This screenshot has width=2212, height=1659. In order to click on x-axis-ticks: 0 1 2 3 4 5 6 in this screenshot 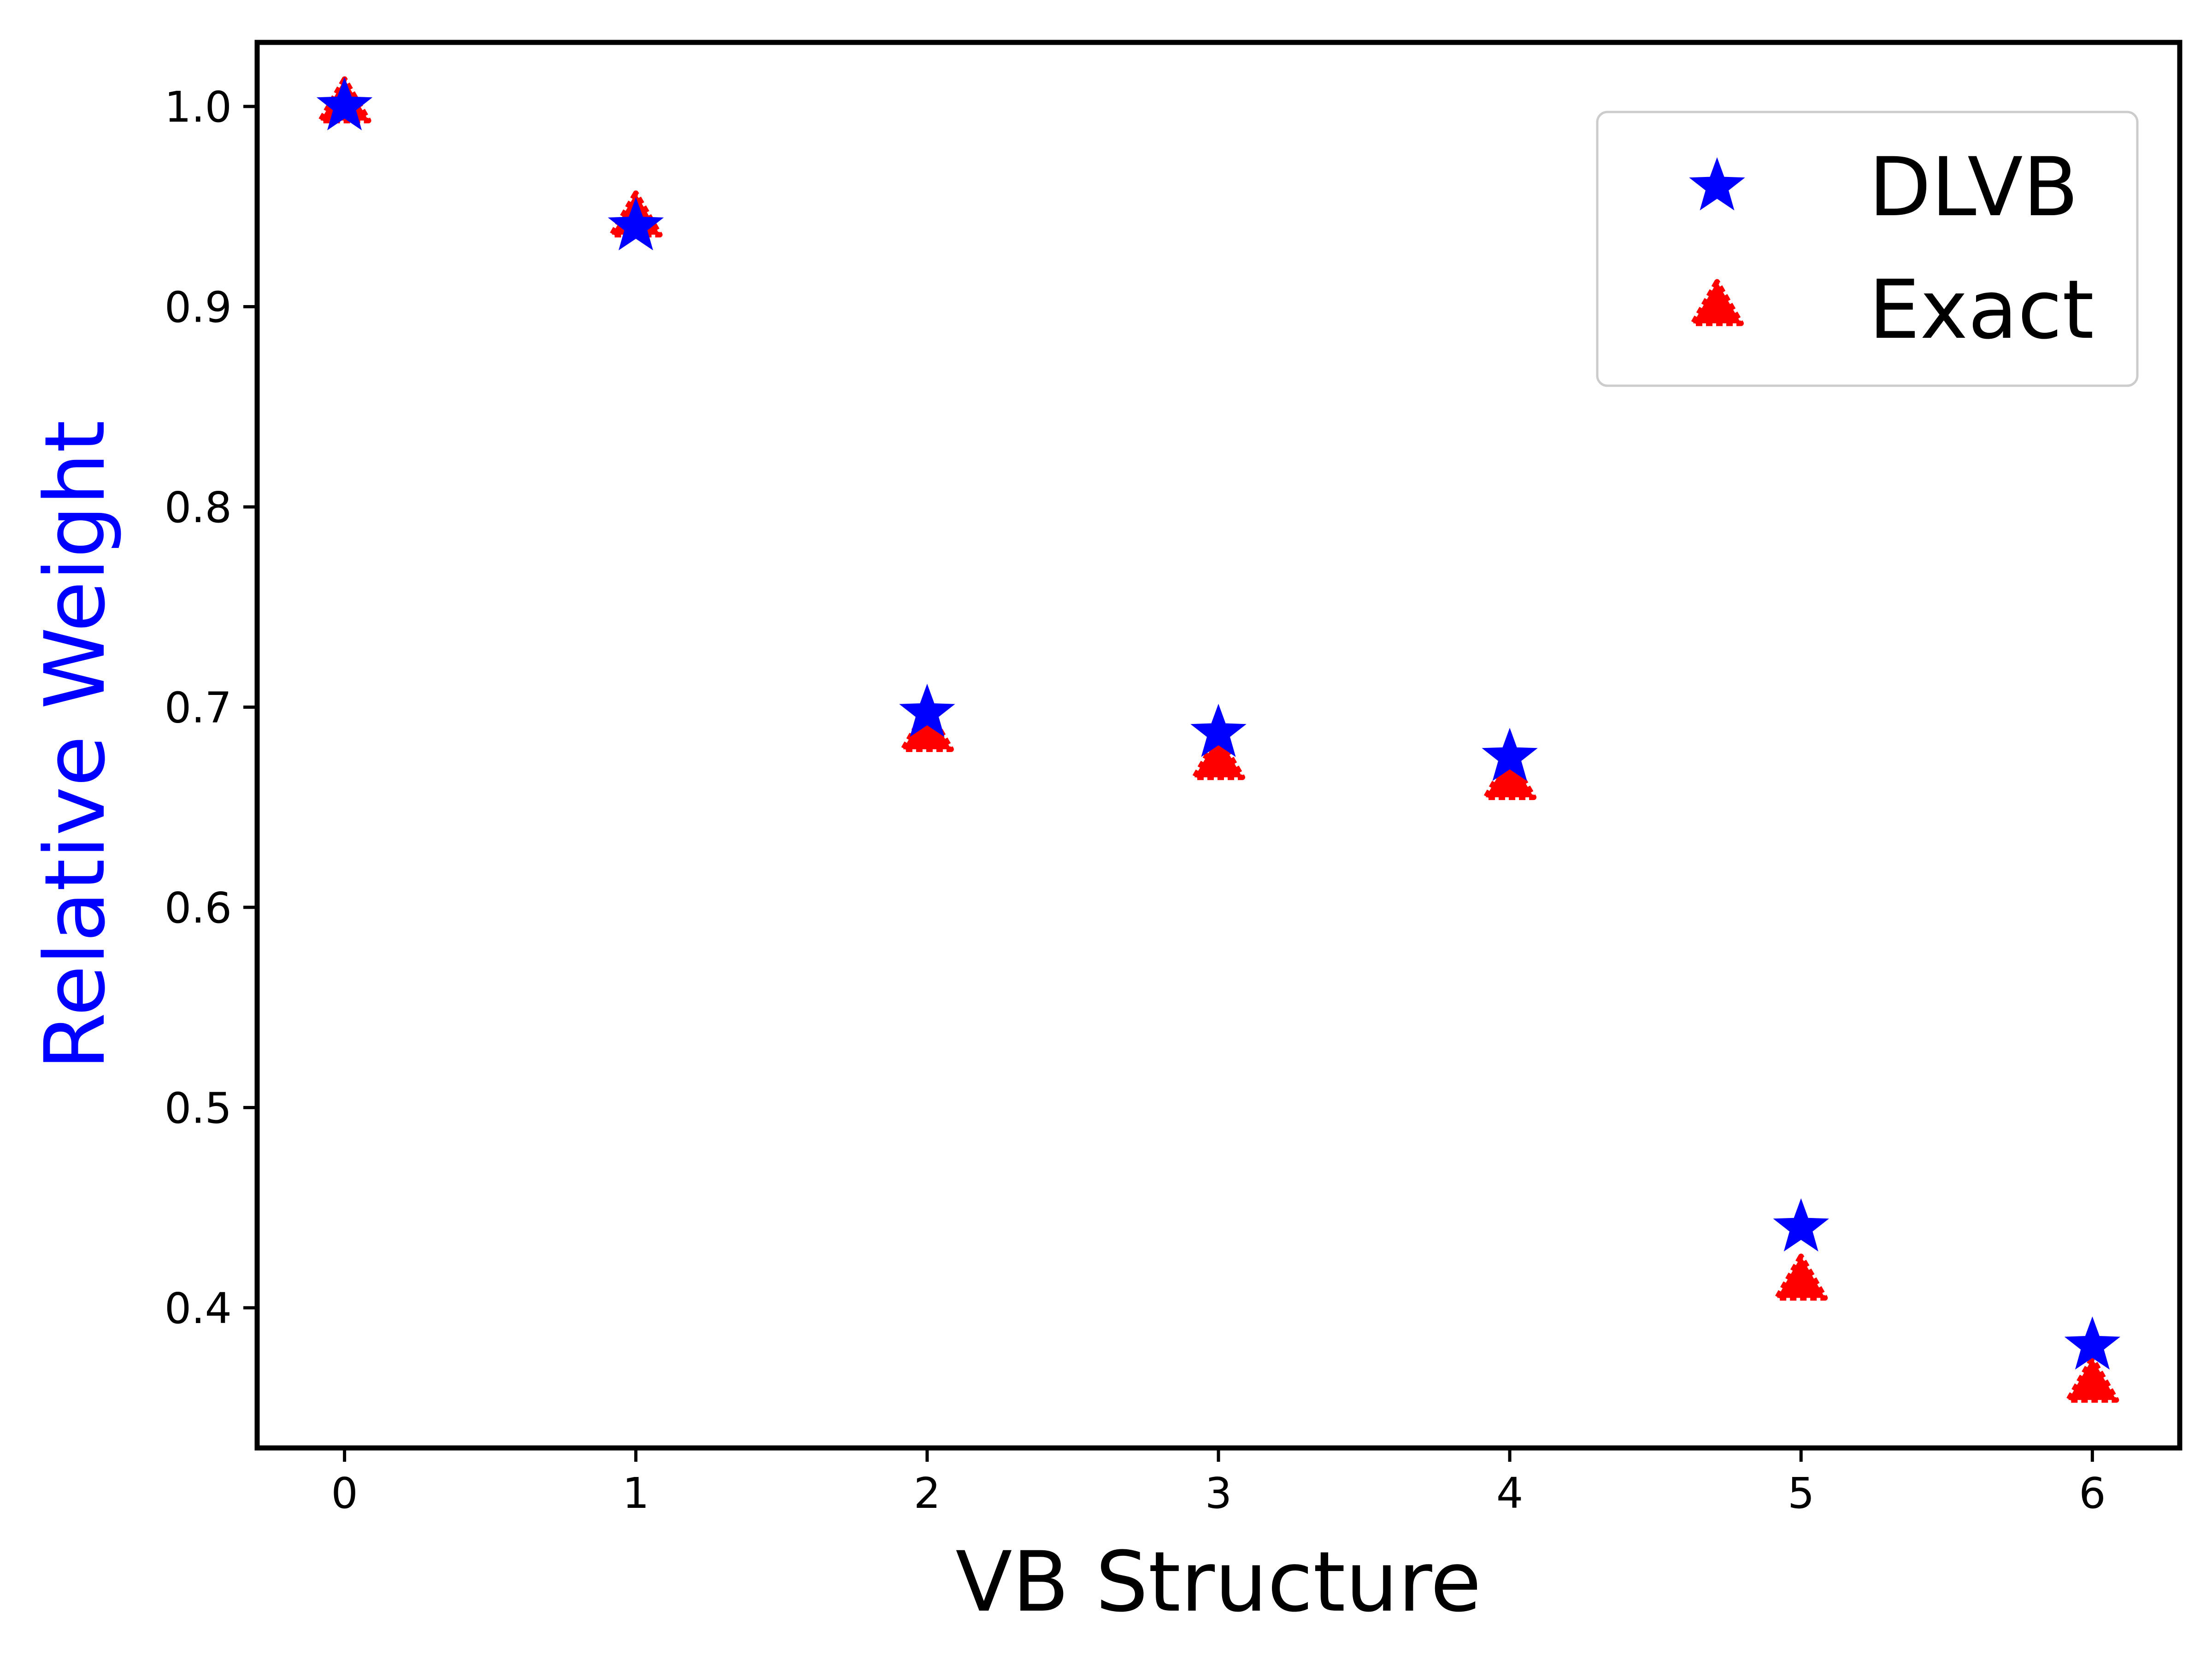, I will do `click(1218, 1483)`.